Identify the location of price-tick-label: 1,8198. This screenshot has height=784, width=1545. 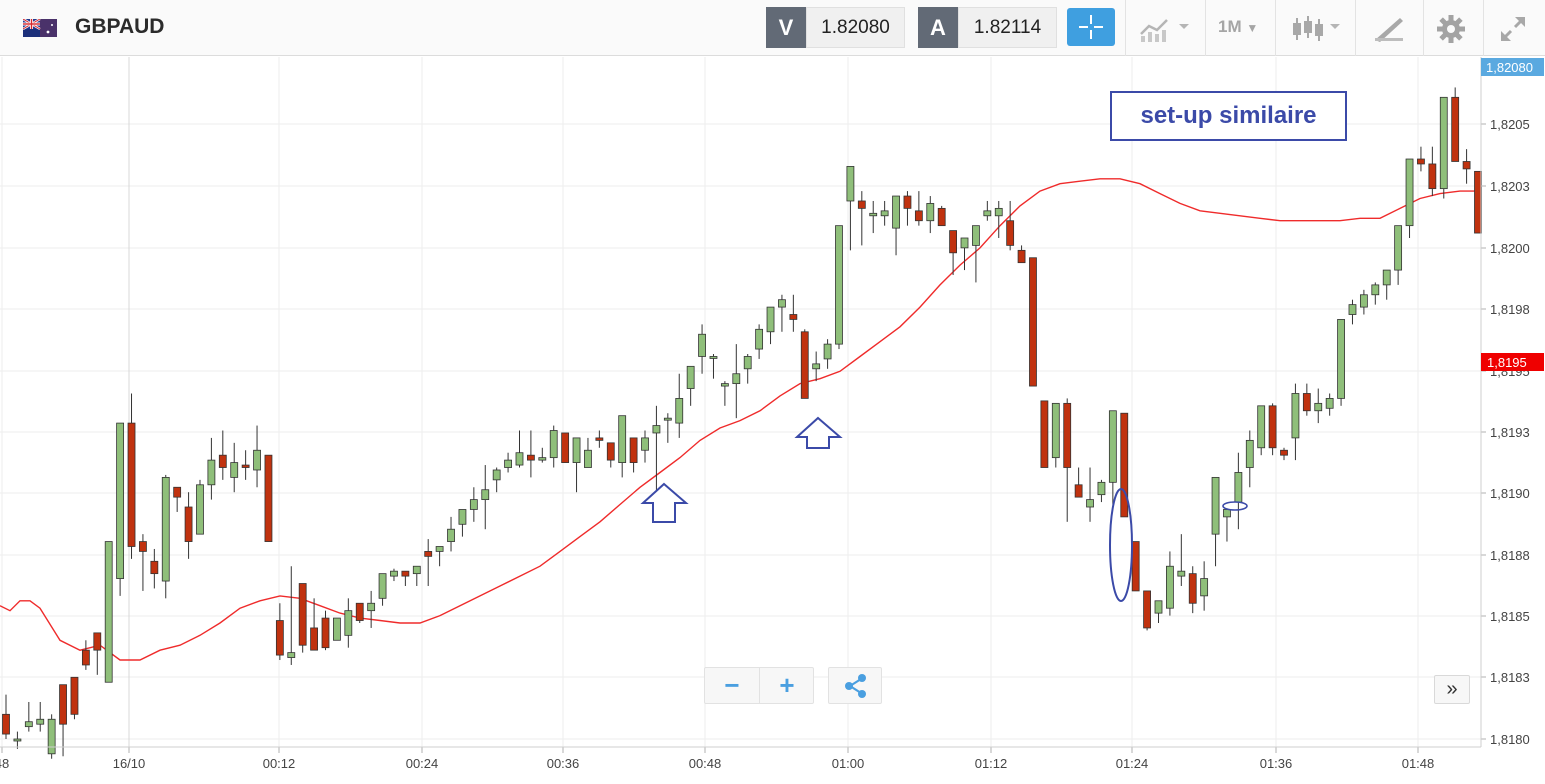
(1510, 309).